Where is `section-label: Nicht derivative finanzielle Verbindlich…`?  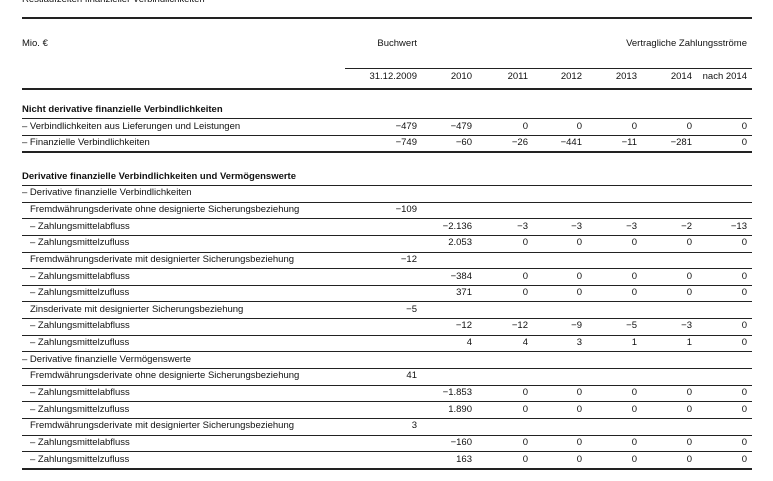 section-label: Nicht derivative finanzielle Verbindlich… is located at coordinates (122, 110).